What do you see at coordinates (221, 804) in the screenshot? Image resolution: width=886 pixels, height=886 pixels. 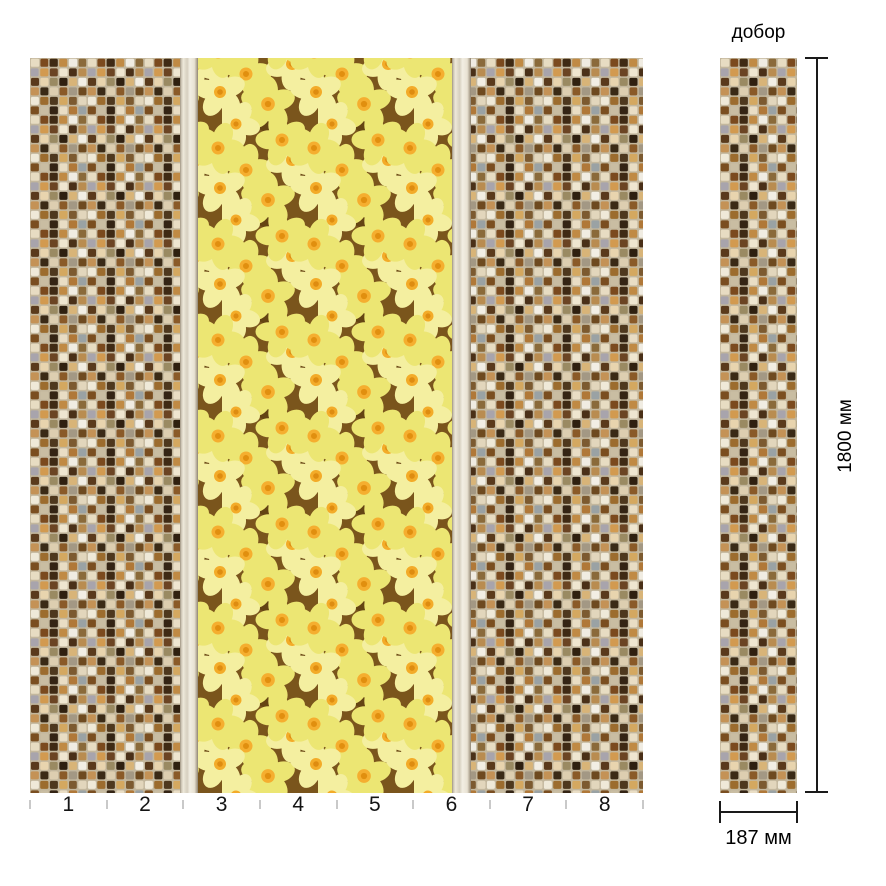 I see `ruler-number: 3` at bounding box center [221, 804].